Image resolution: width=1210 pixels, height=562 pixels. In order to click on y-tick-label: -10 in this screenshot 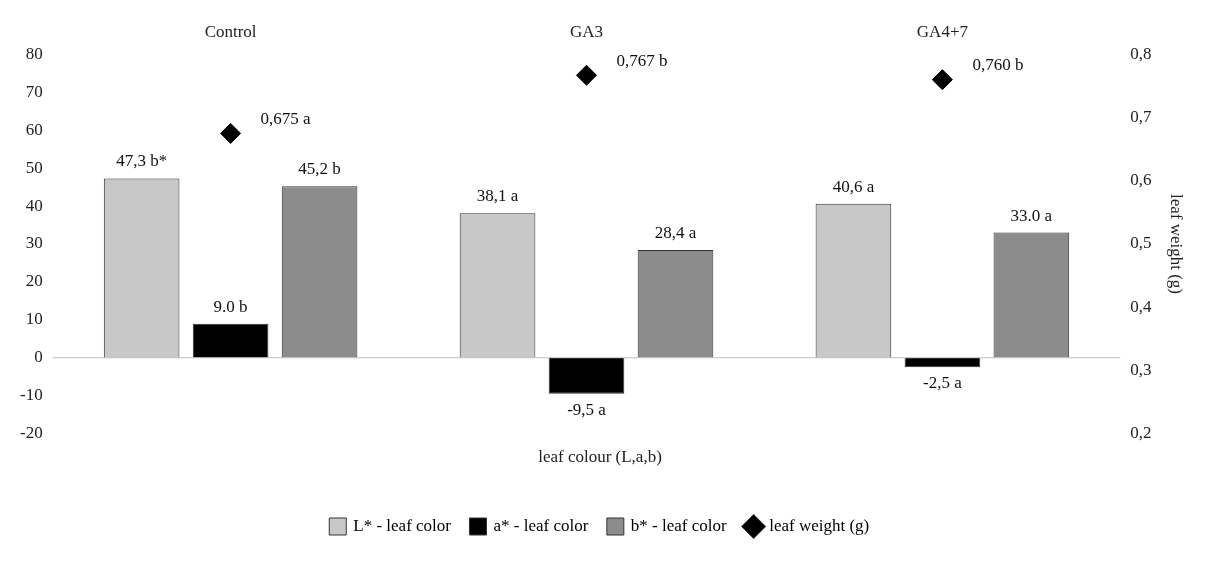, I will do `click(31, 395)`.